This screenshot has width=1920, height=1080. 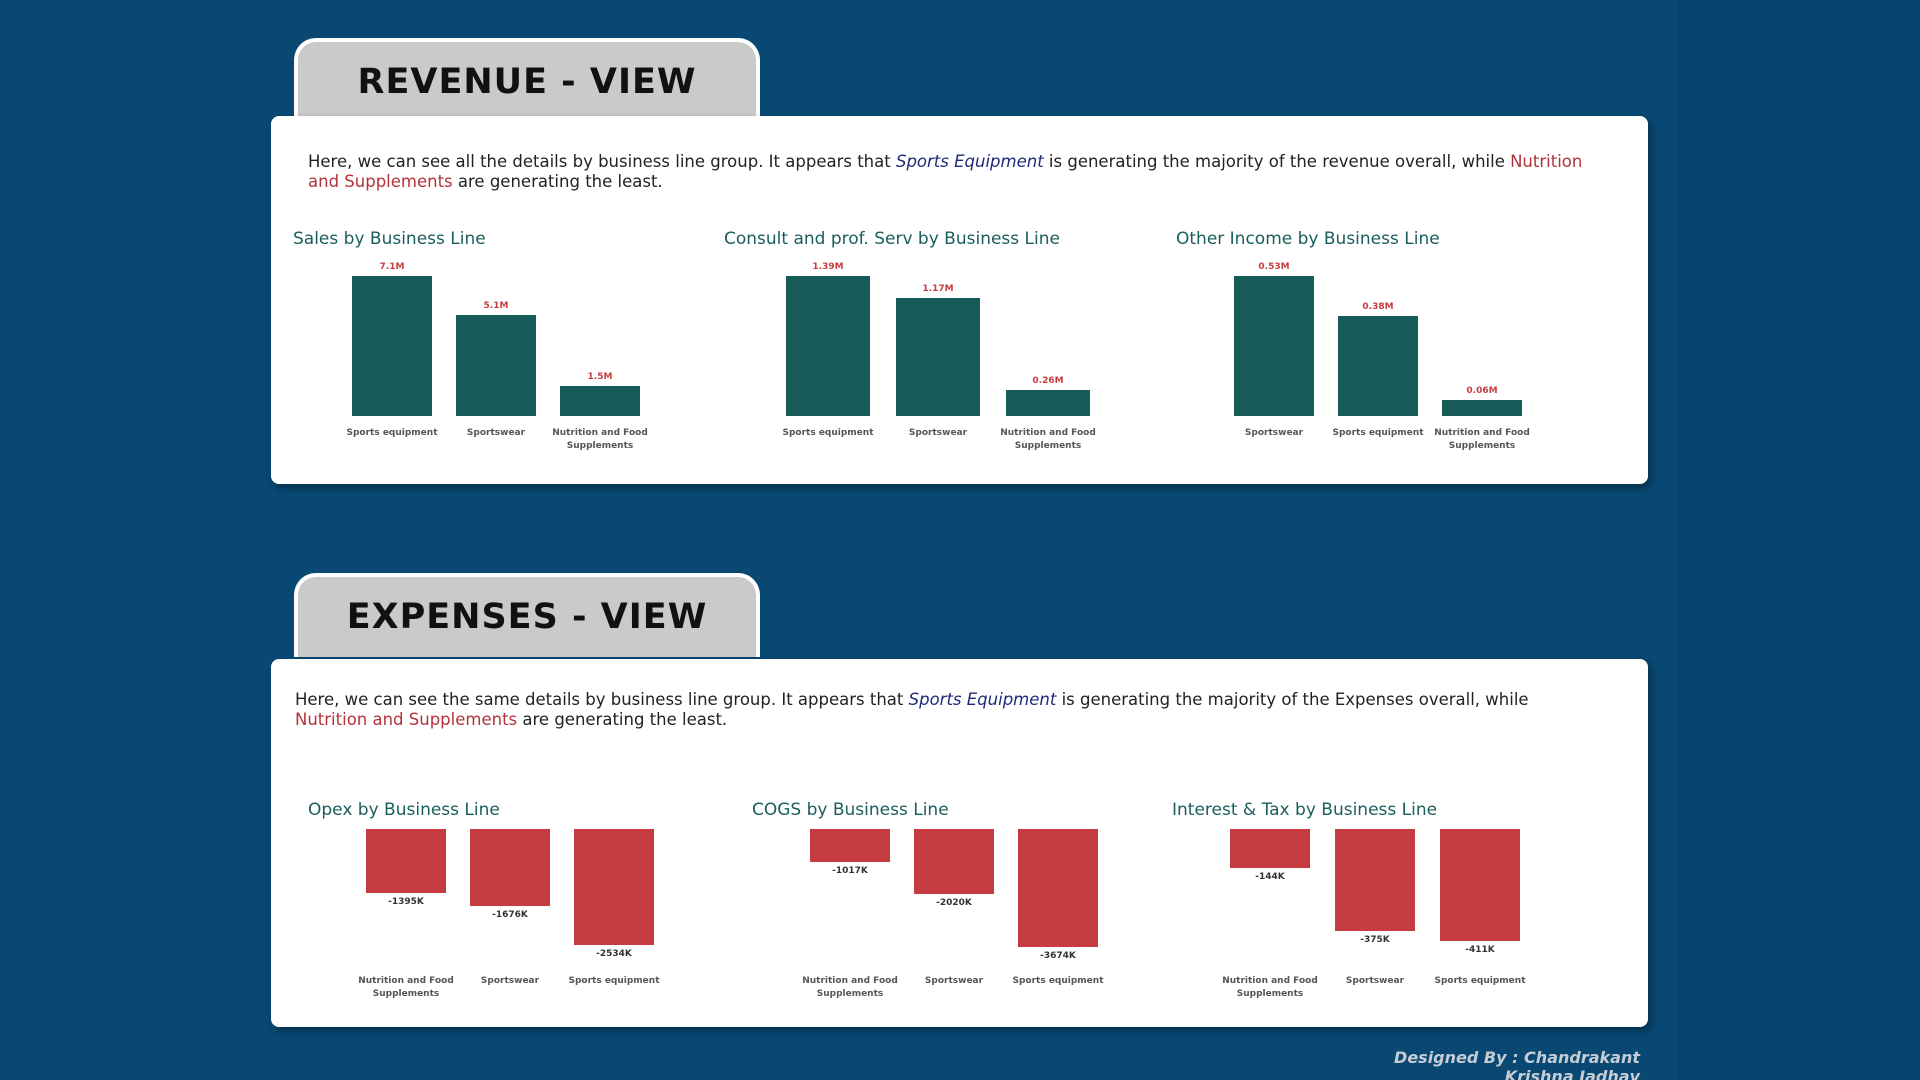 What do you see at coordinates (1274, 346) in the screenshot?
I see `bar-other-income-by-business-line-sportswear` at bounding box center [1274, 346].